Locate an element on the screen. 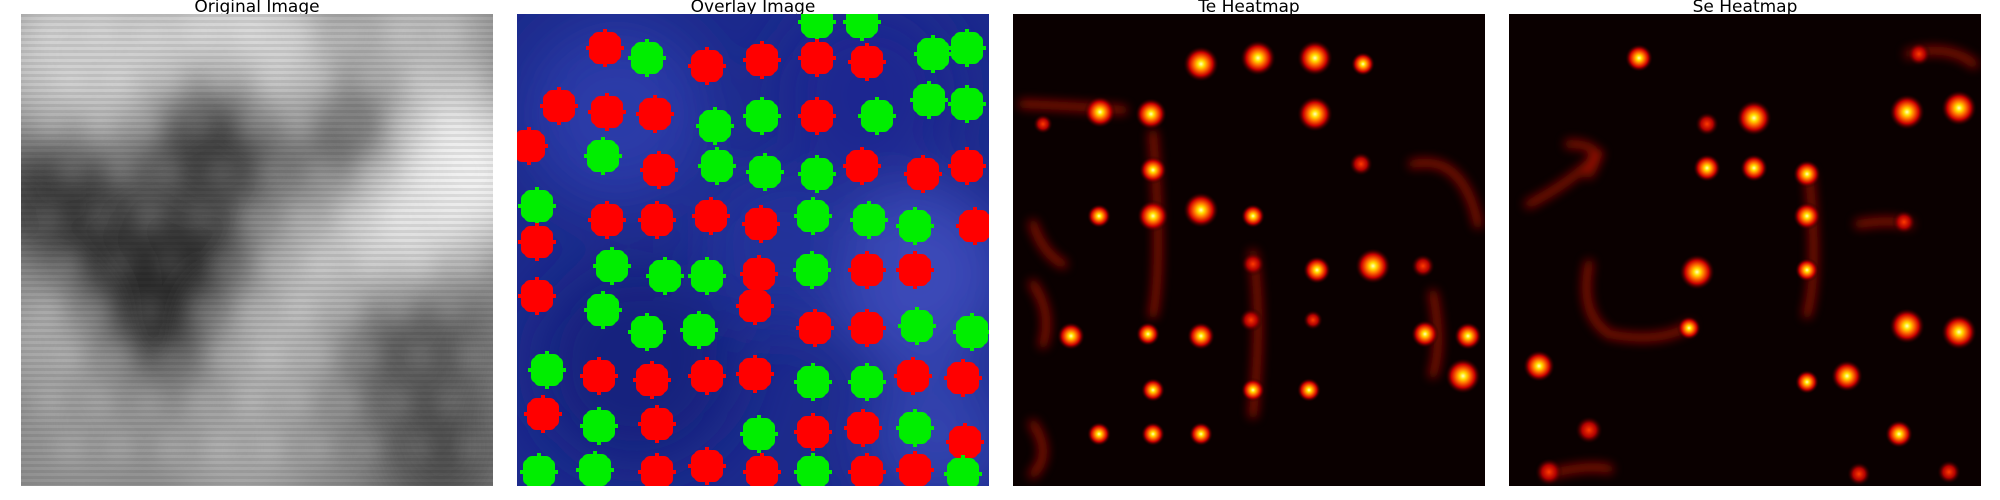 This screenshot has width=2000, height=500. overlay-background-blob is located at coordinates (777, 244).